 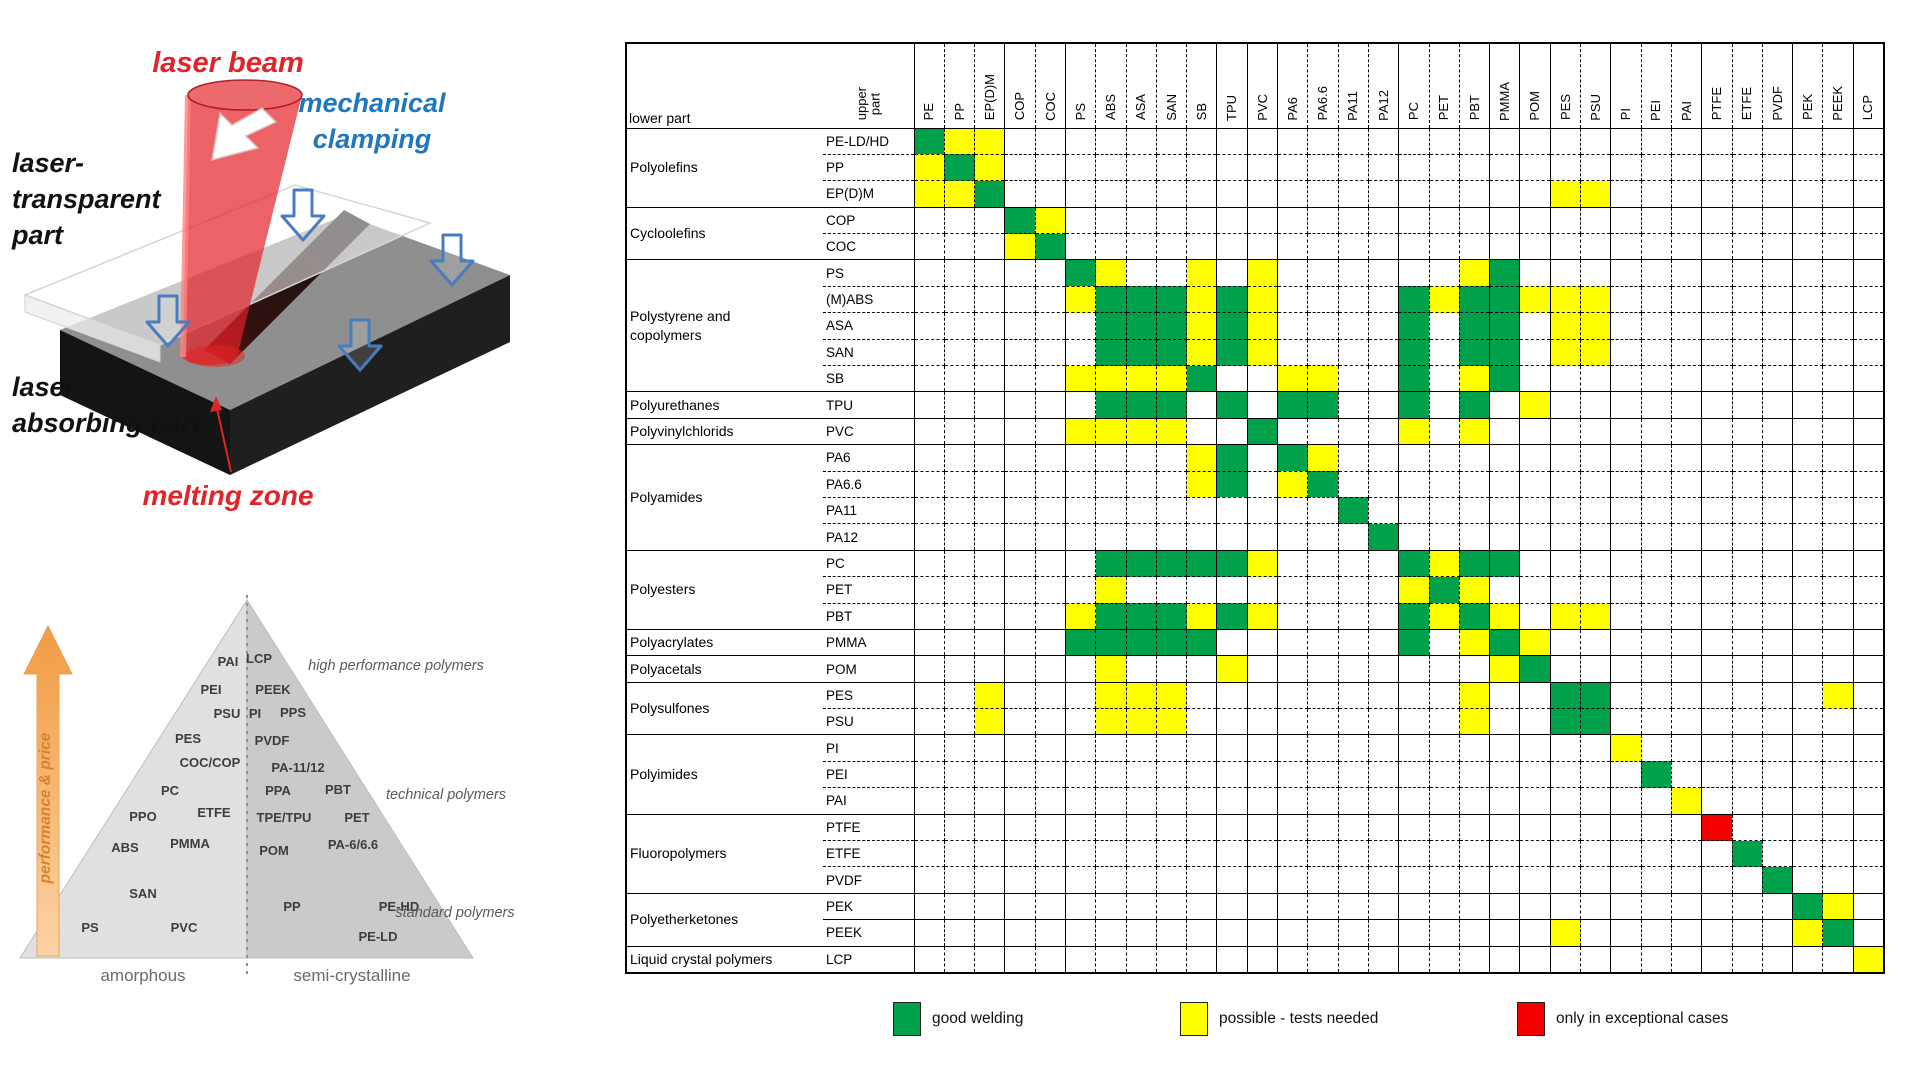 What do you see at coordinates (1565, 326) in the screenshot?
I see `cell-ASA-PES` at bounding box center [1565, 326].